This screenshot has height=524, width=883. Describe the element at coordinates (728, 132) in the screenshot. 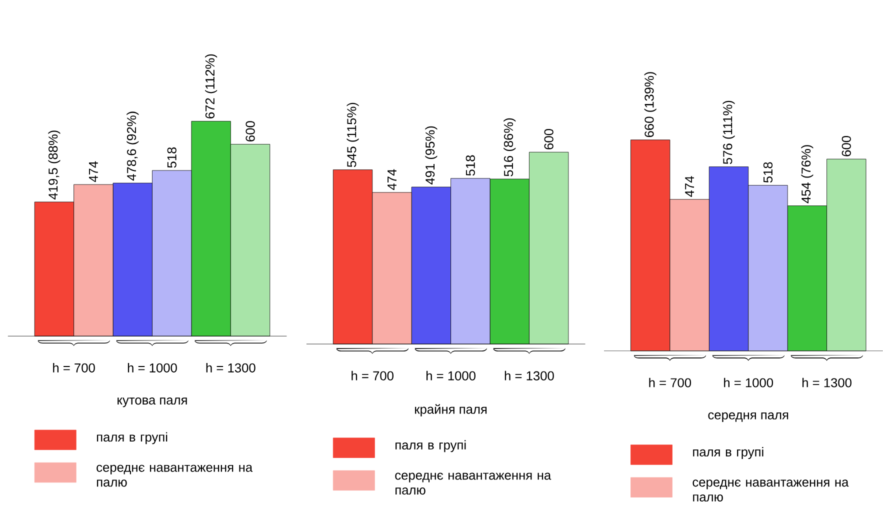

I see `data-label: 576 (111%)` at that location.